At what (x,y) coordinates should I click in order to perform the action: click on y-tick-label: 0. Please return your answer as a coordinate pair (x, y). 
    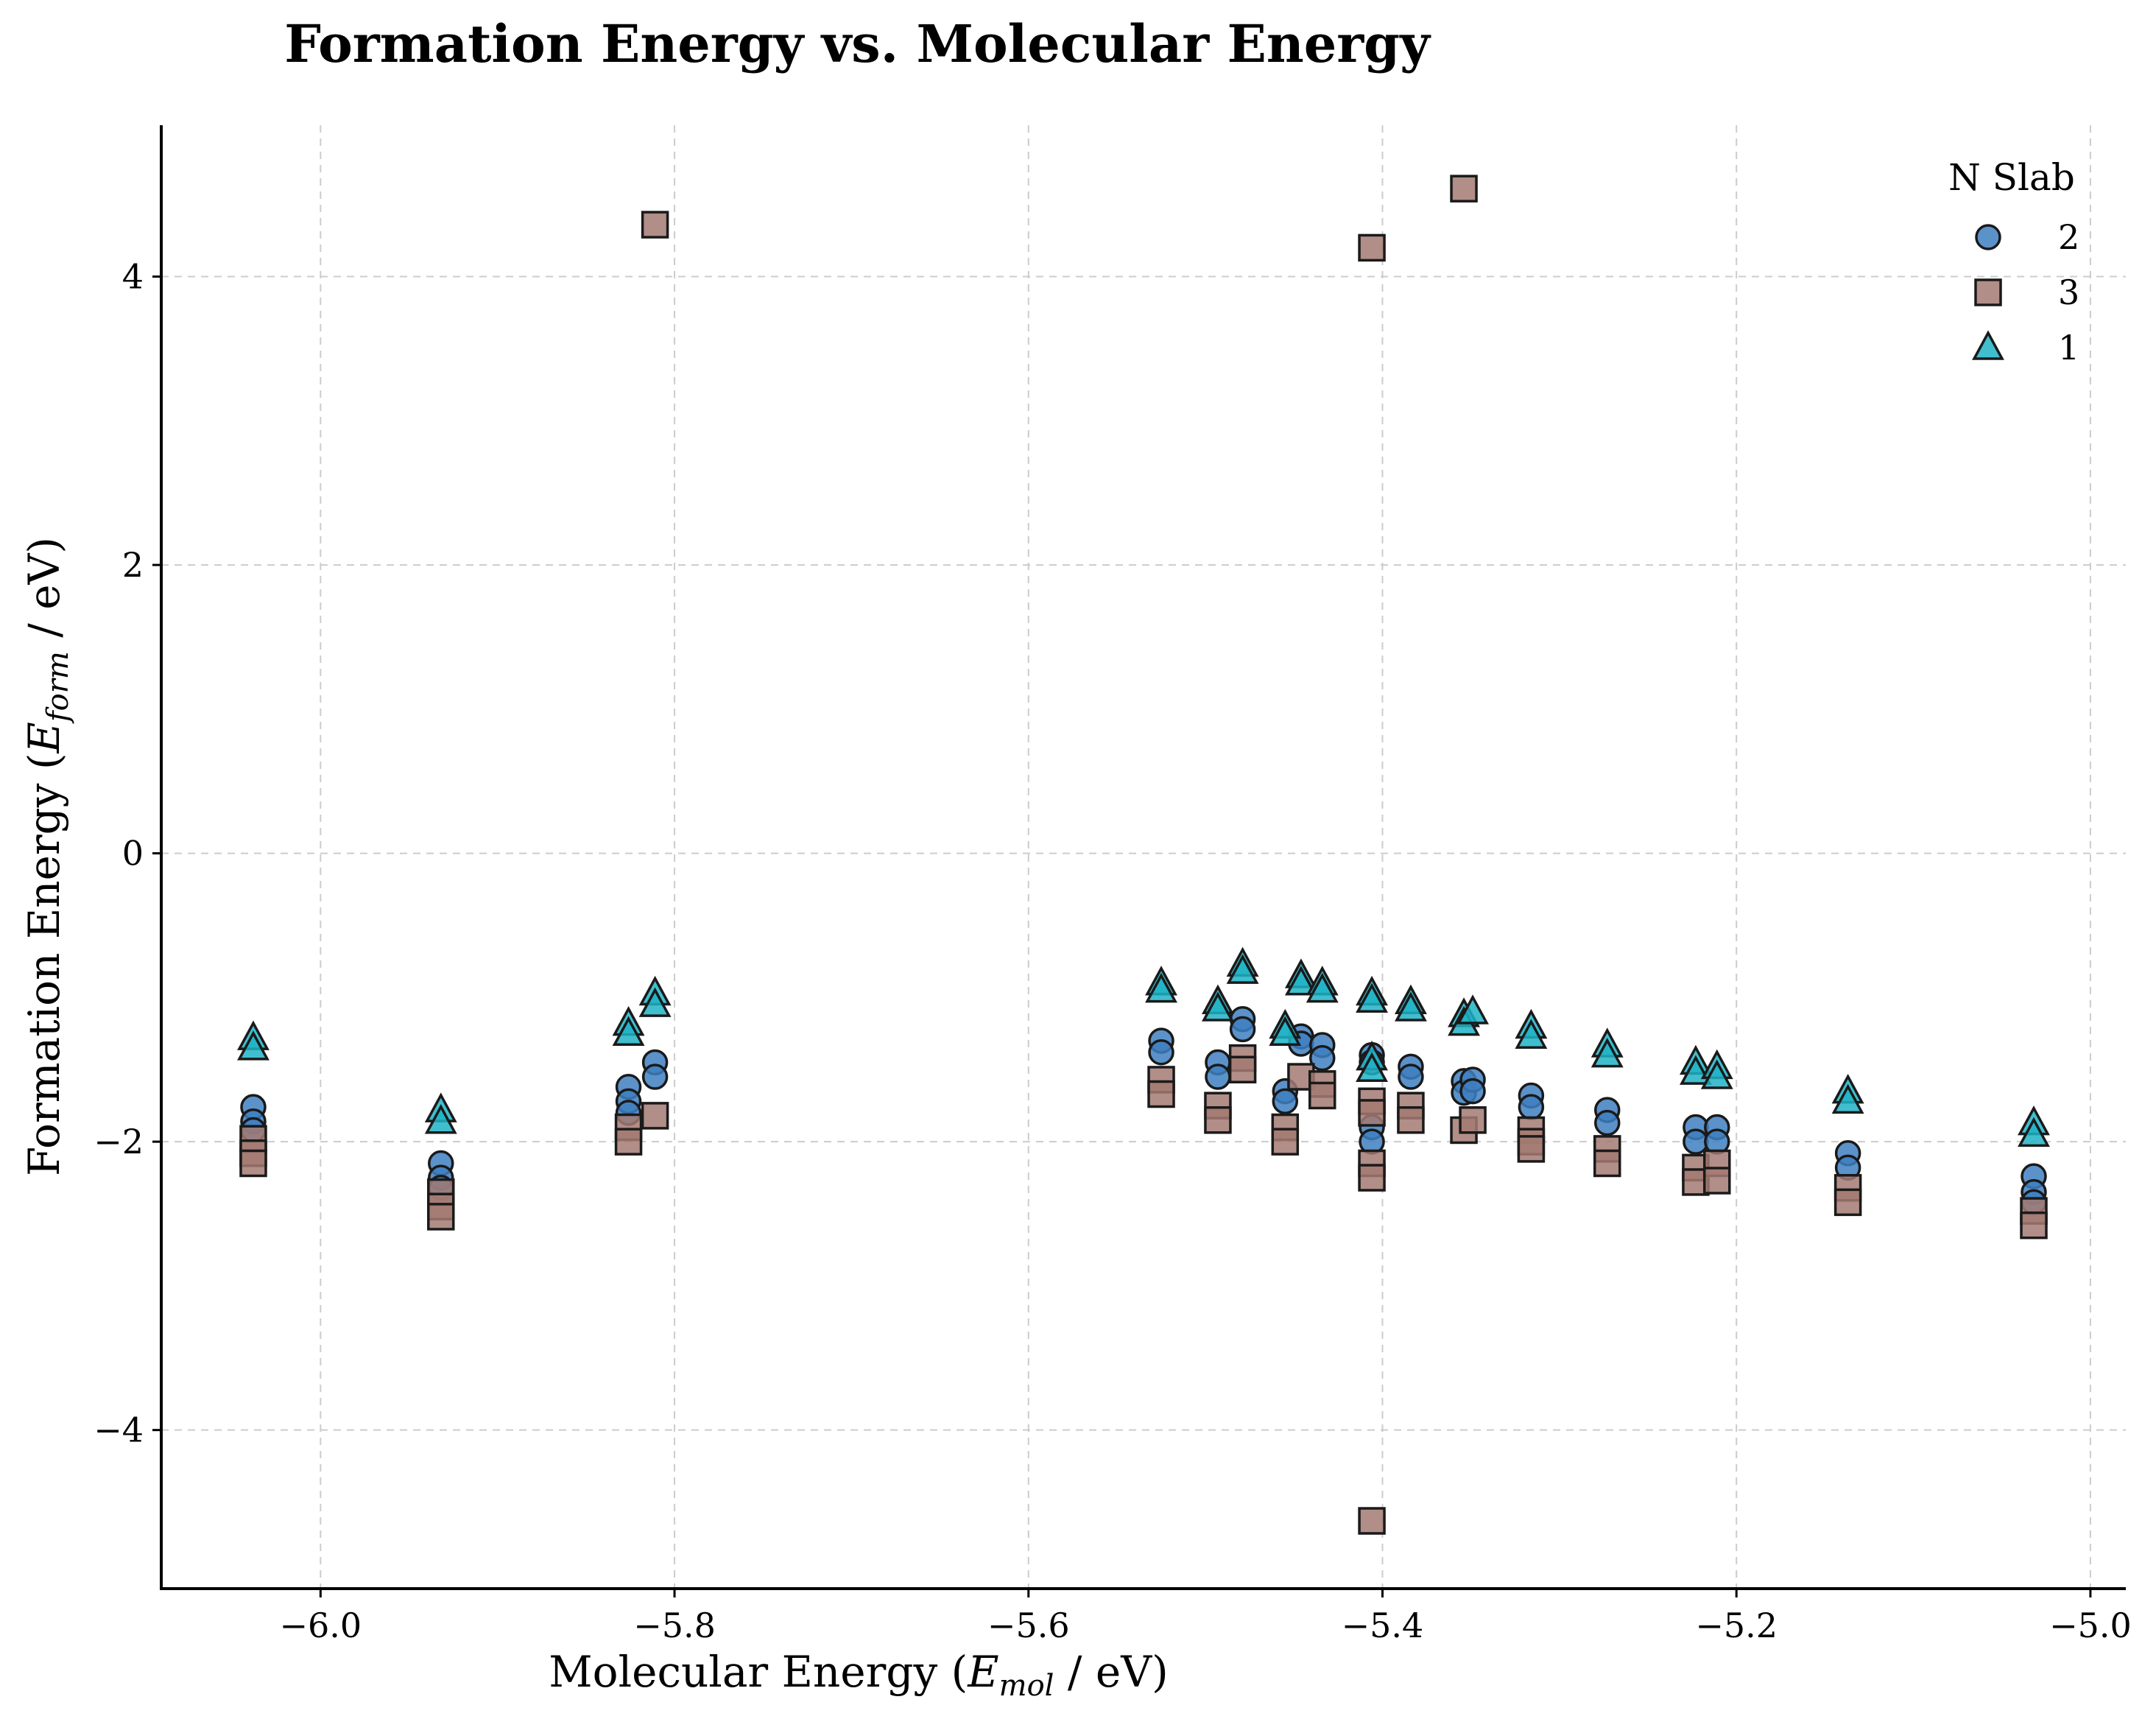
    Looking at the image, I should click on (133, 853).